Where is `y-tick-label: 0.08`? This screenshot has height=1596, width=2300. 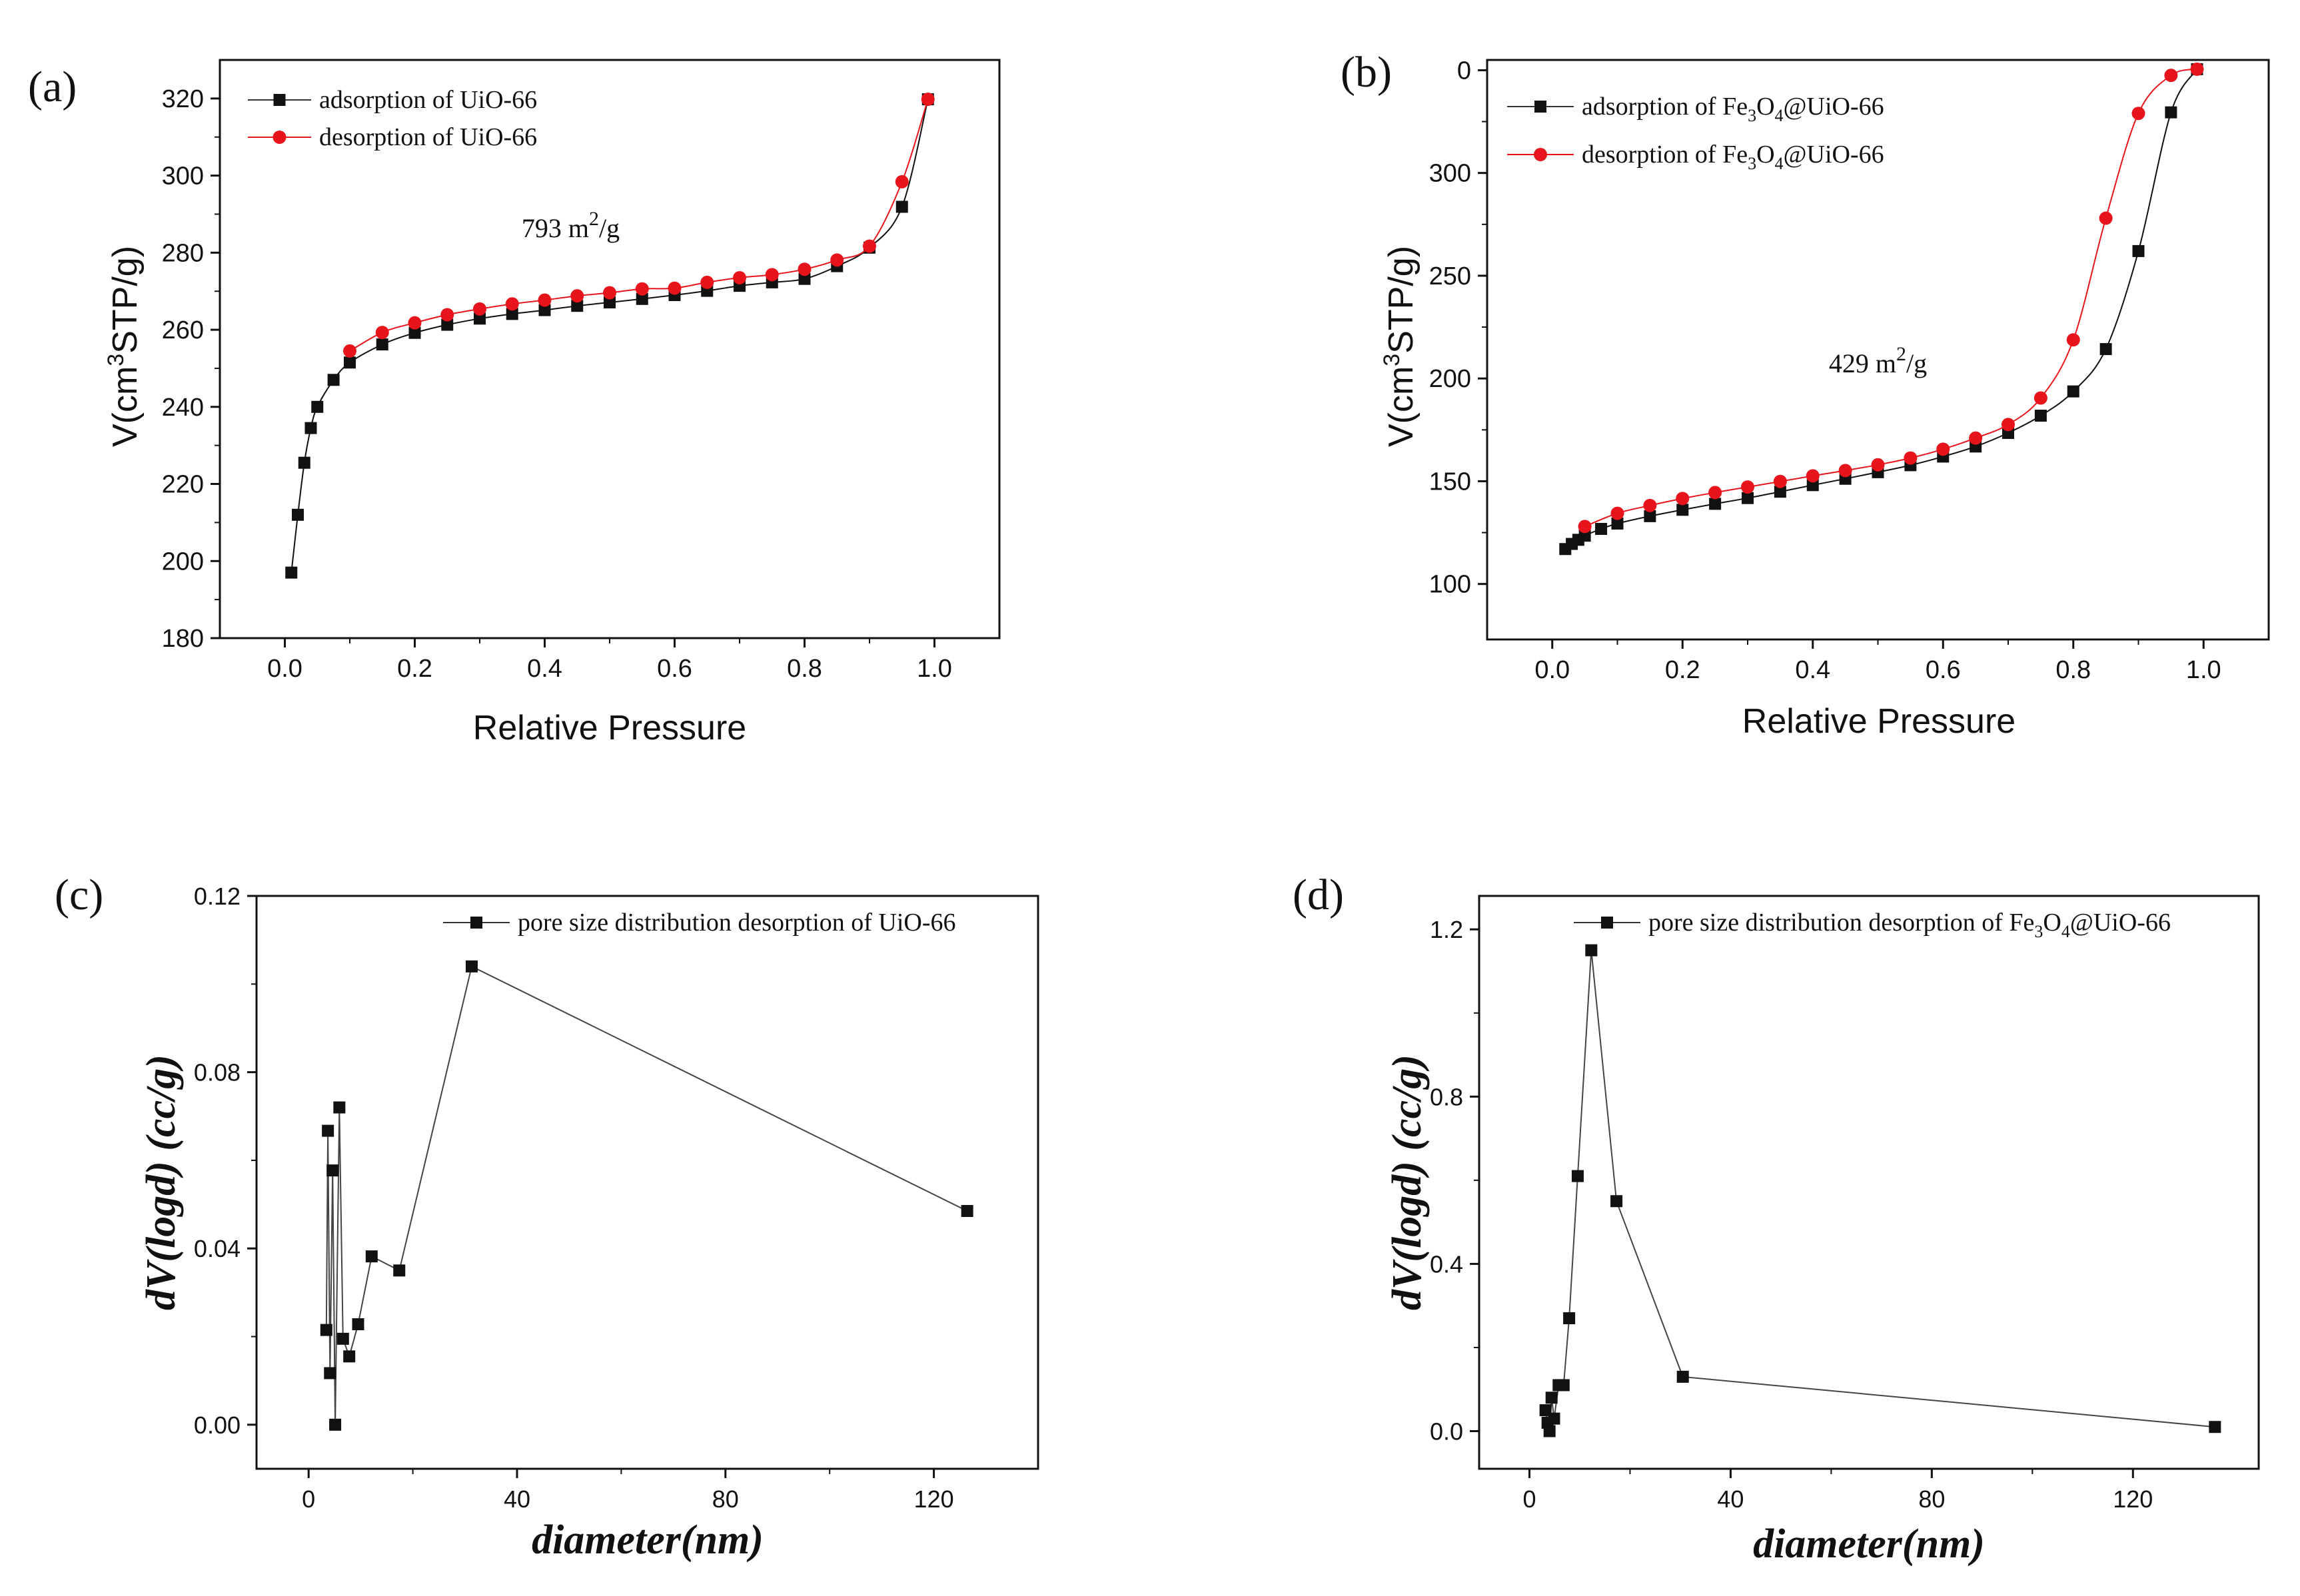 y-tick-label: 0.08 is located at coordinates (218, 1072).